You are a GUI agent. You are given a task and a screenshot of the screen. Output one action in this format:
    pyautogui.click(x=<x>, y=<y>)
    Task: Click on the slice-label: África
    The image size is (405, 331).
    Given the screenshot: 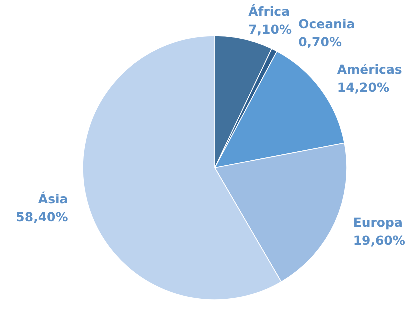 What is the action you would take?
    pyautogui.click(x=269, y=11)
    